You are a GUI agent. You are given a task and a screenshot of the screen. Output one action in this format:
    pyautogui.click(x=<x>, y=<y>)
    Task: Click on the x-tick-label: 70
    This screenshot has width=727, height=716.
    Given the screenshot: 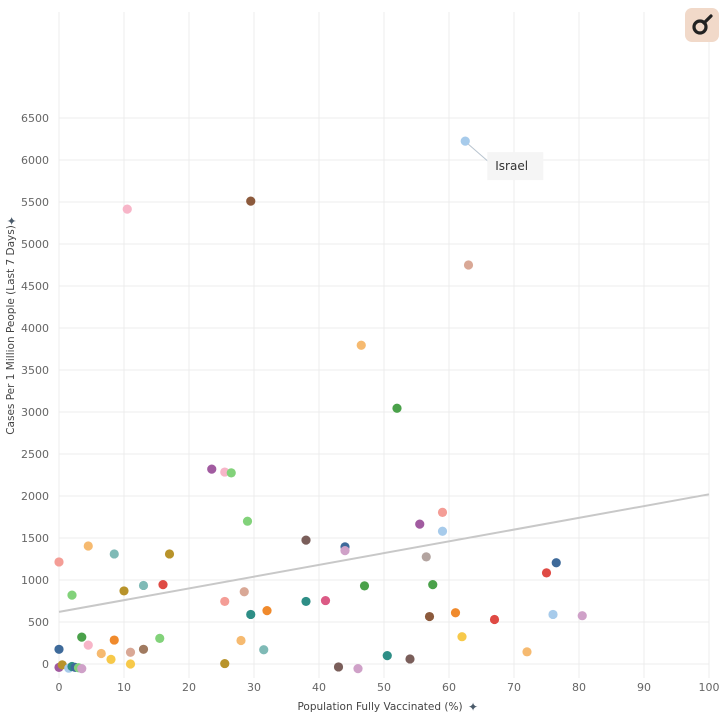 What is the action you would take?
    pyautogui.click(x=514, y=687)
    